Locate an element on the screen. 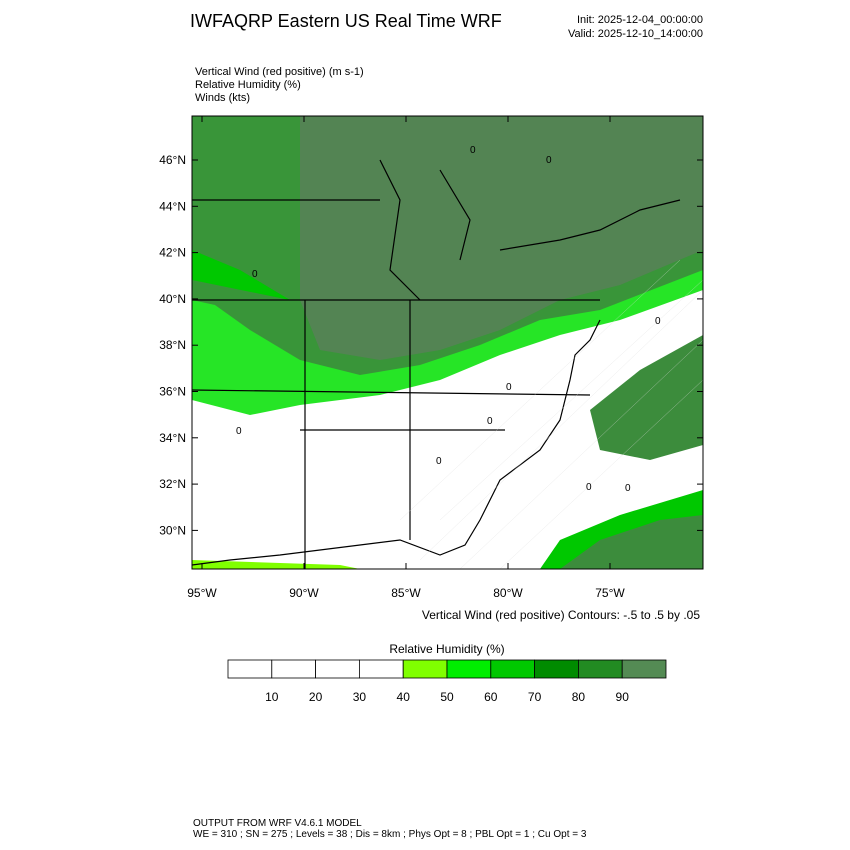 The height and width of the screenshot is (850, 850). colorbar-label: 60 is located at coordinates (491, 697).